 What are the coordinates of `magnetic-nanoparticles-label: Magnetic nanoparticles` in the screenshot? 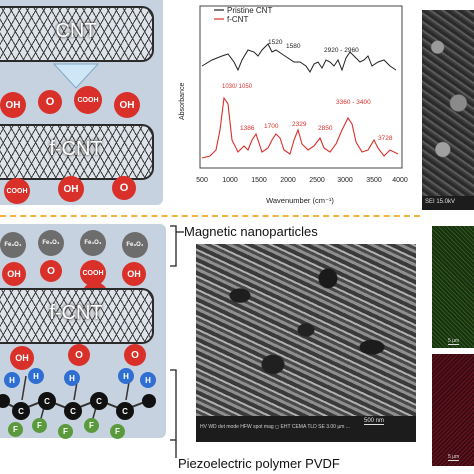 It's located at (251, 231).